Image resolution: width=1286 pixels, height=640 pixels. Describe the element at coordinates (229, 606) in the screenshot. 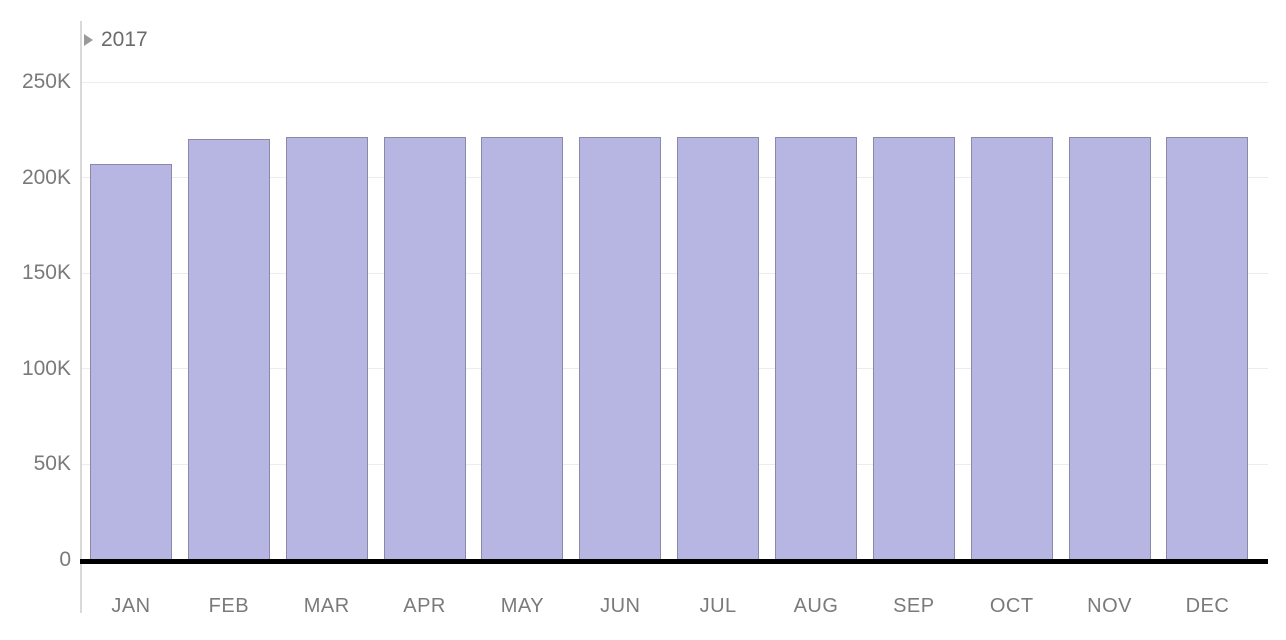

I see `x-tick-label-feb: FEB` at that location.